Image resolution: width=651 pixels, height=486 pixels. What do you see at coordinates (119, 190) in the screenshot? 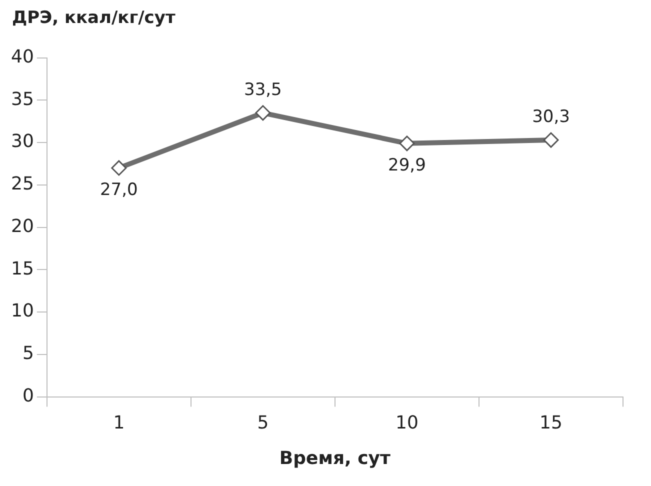
I see `data-label: 27,0` at bounding box center [119, 190].